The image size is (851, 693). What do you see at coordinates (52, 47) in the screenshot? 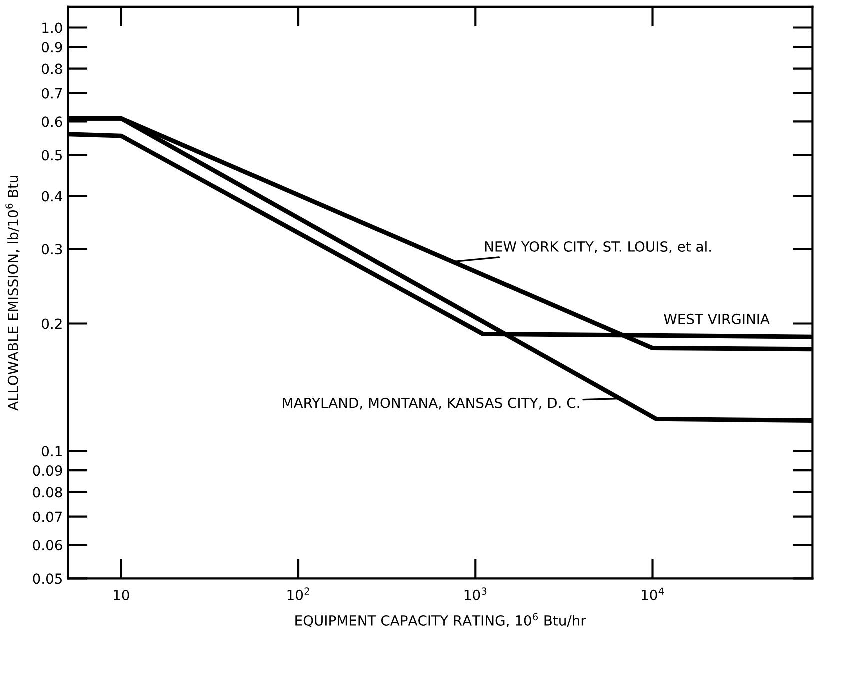
I see `y-tick-label: 0.9` at bounding box center [52, 47].